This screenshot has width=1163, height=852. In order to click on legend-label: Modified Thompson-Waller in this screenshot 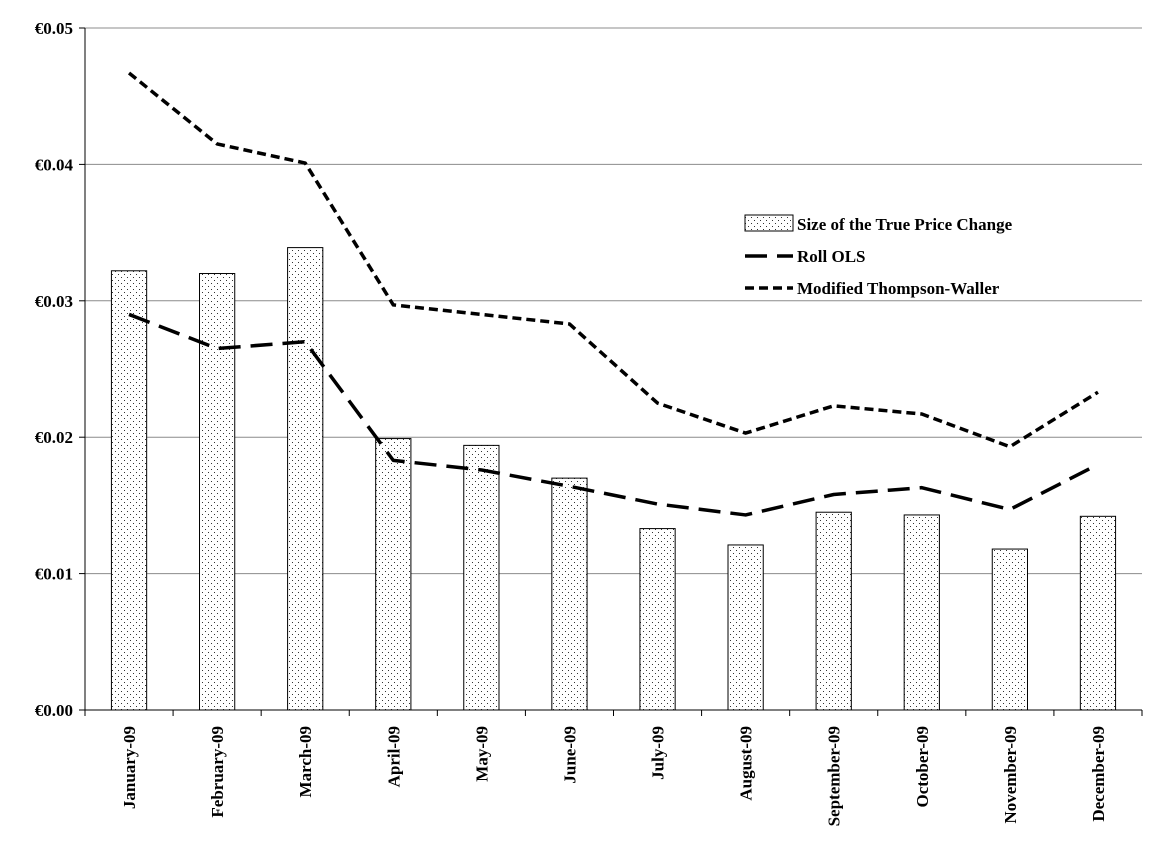, I will do `click(898, 288)`.